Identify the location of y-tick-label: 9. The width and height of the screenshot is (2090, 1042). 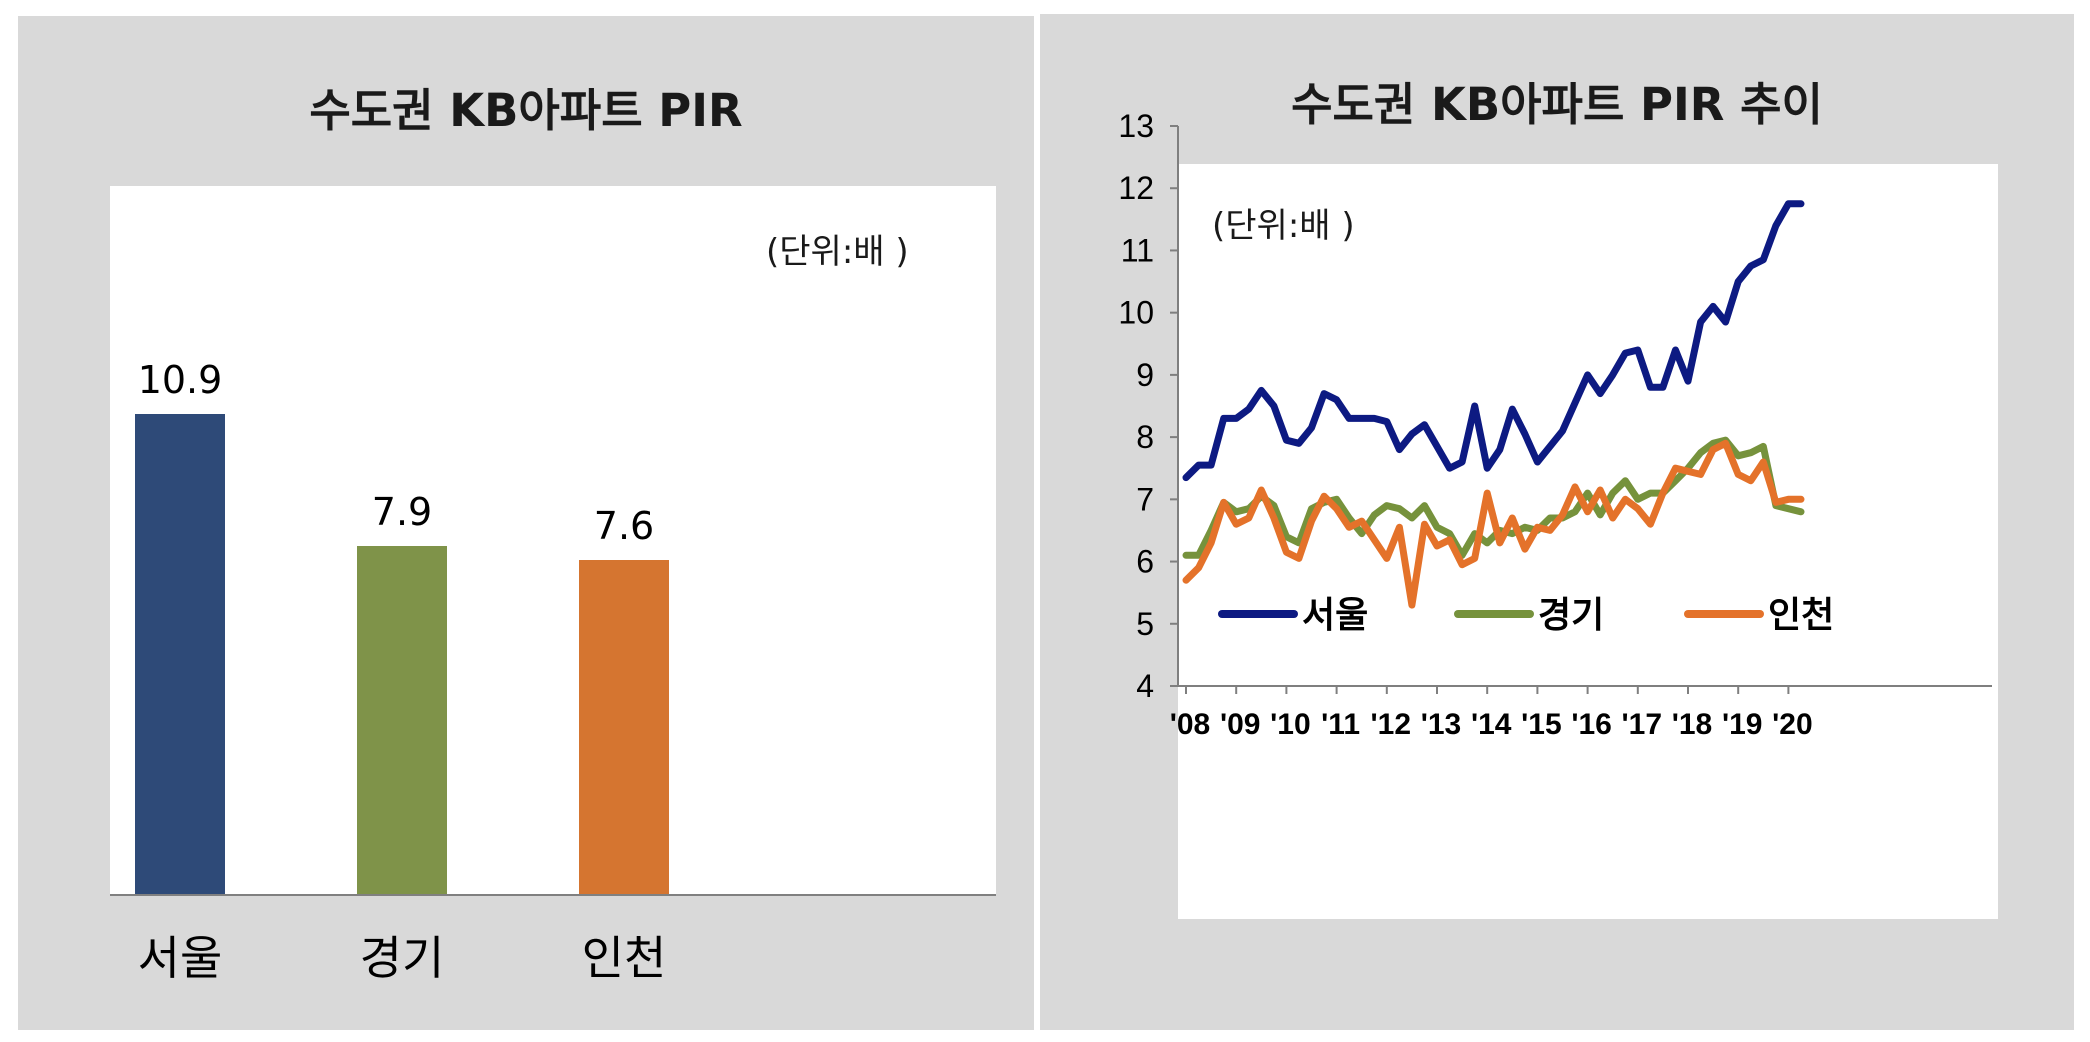
(1145, 375).